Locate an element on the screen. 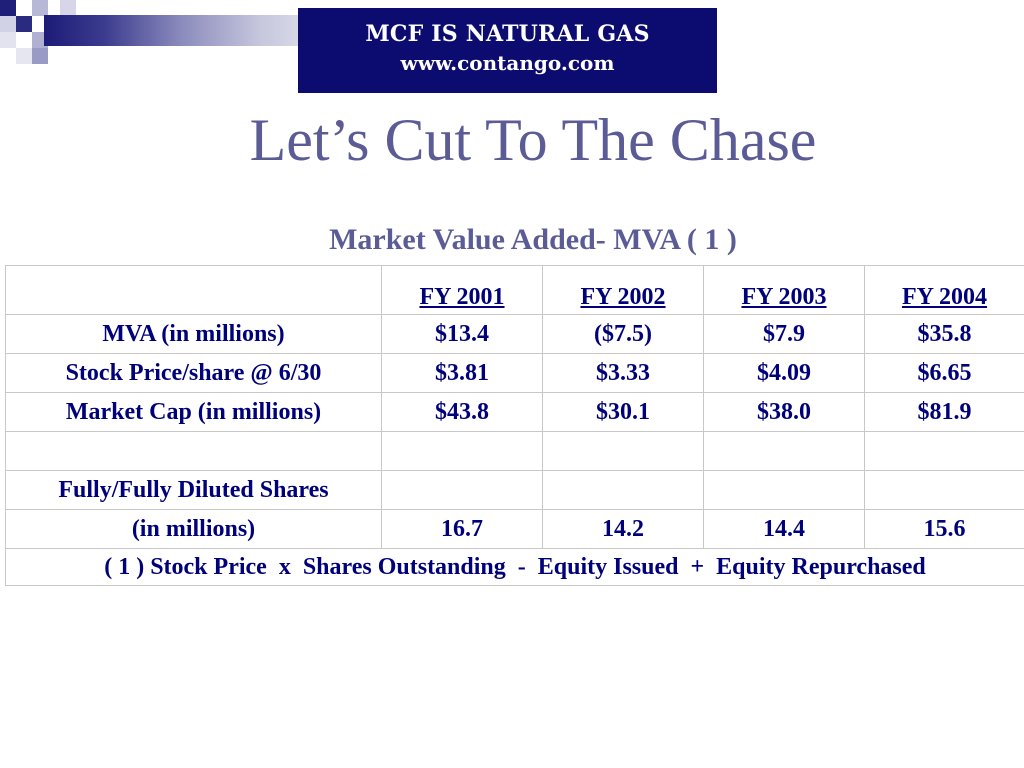  table-header-row: FY 2001 FY 2002 FY 2003 FY 2004 is located at coordinates (514, 290).